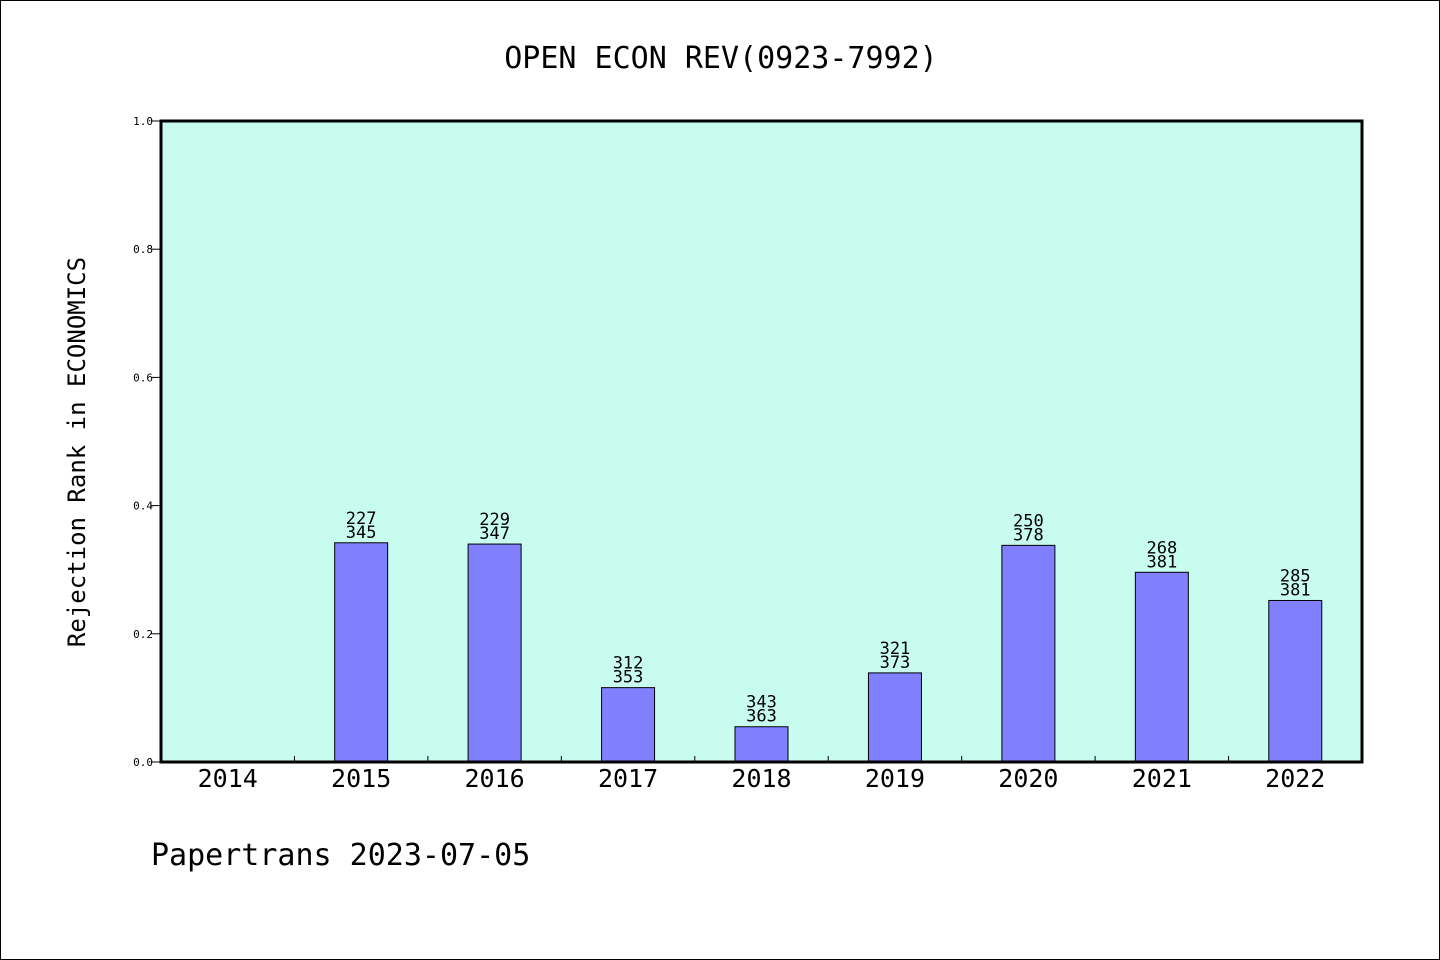 This screenshot has width=1440, height=960. What do you see at coordinates (361, 778) in the screenshot?
I see `x-tick-label: 2015` at bounding box center [361, 778].